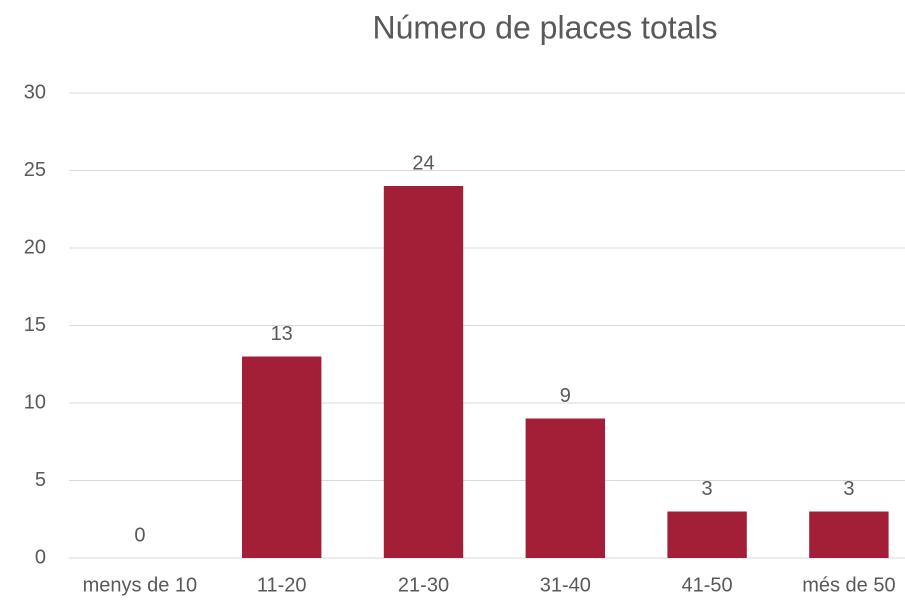 The image size is (905, 603). I want to click on y-tick-label: 0, so click(40, 557).